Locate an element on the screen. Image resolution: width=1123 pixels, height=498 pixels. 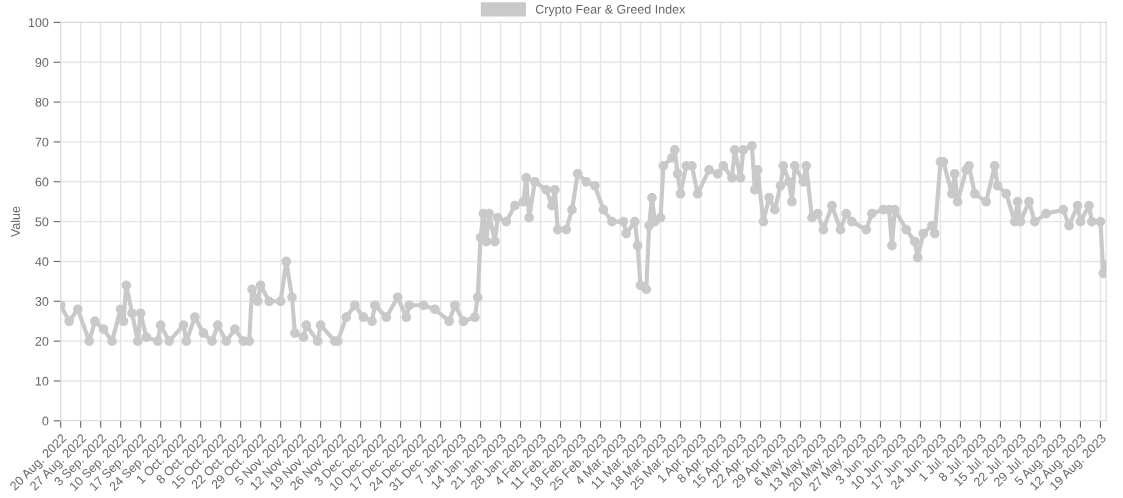
y-tick-label: 90 is located at coordinates (42, 62).